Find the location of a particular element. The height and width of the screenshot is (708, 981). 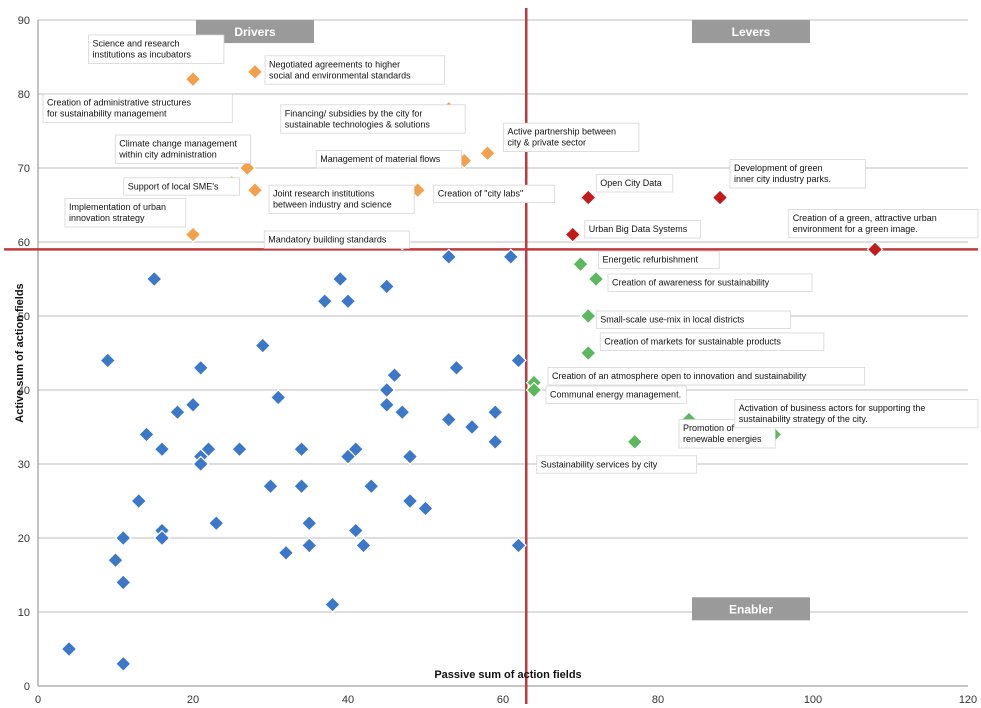

point-label-text: Mandatory building standards is located at coordinates (327, 240).